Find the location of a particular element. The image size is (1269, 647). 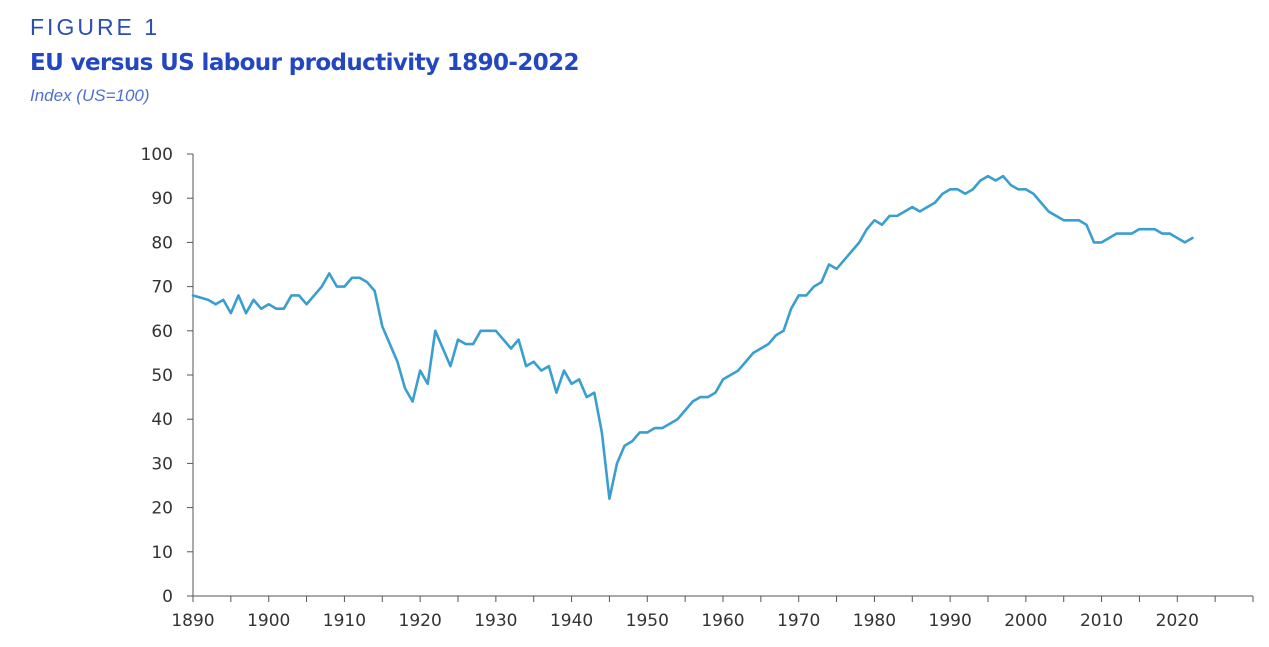

x-tick-label: 1890 is located at coordinates (192, 621).